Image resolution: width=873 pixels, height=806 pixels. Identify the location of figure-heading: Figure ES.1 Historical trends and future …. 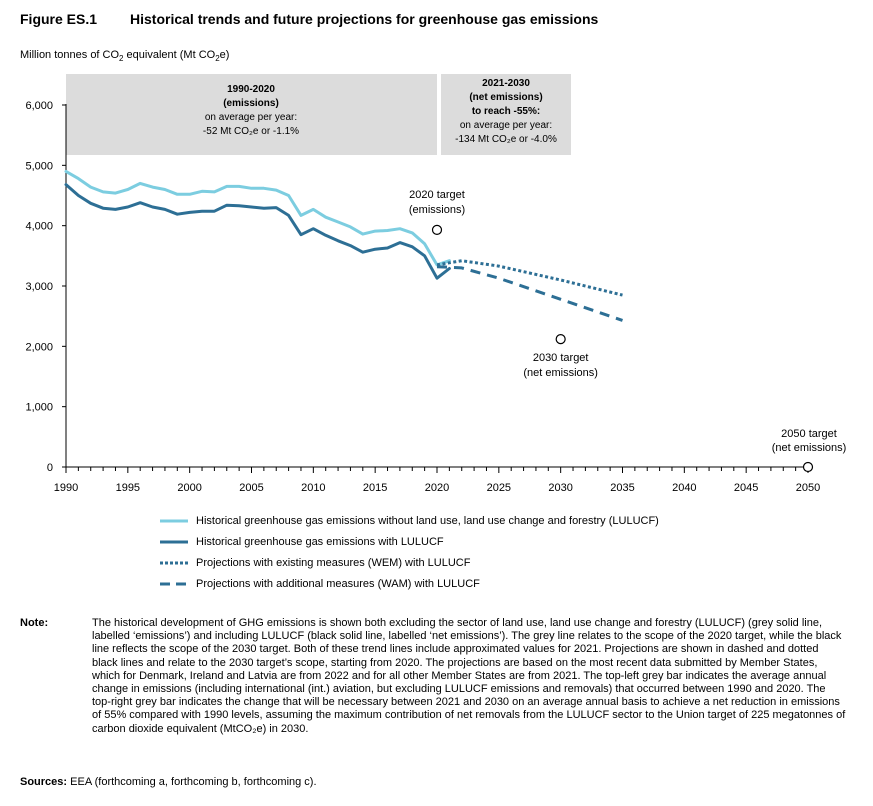
(309, 19).